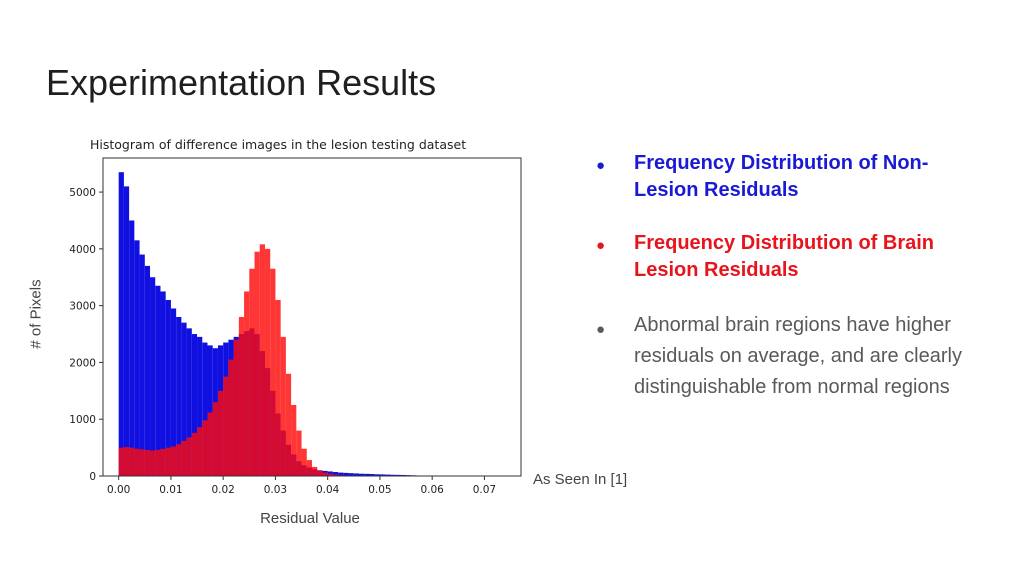 The width and height of the screenshot is (1024, 576). I want to click on x-tick-label: 0.02, so click(222, 490).